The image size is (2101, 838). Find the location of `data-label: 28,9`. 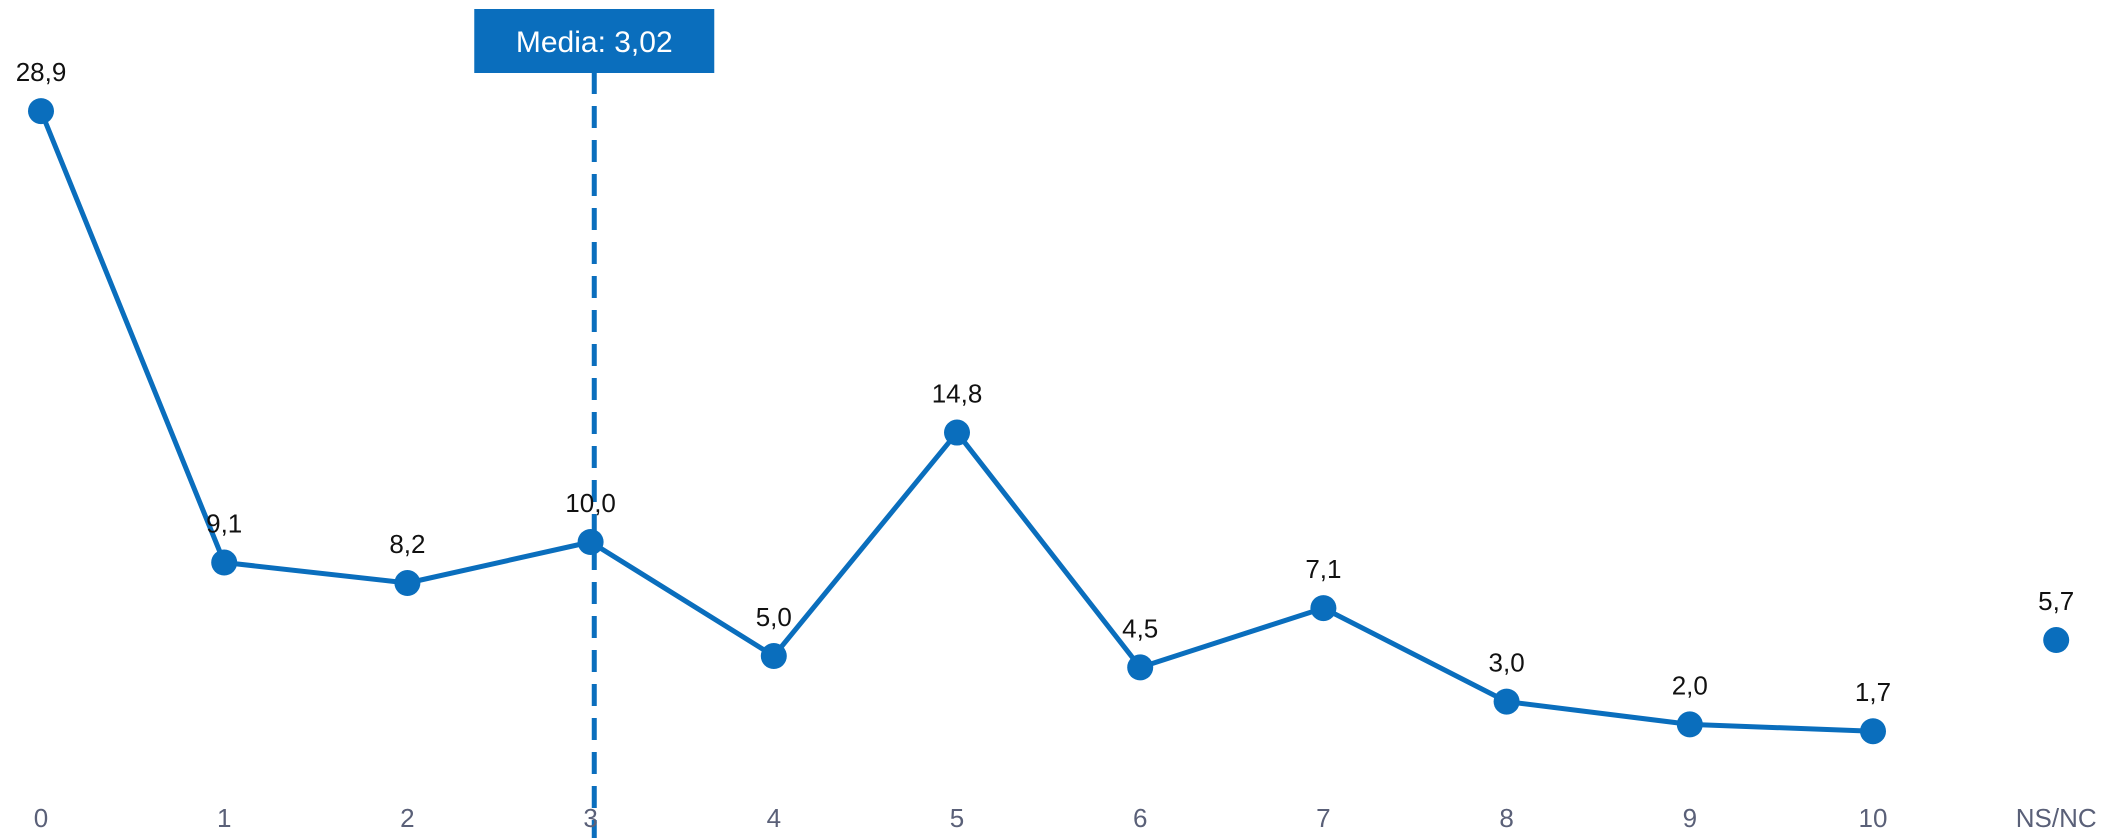

data-label: 28,9 is located at coordinates (41, 72).